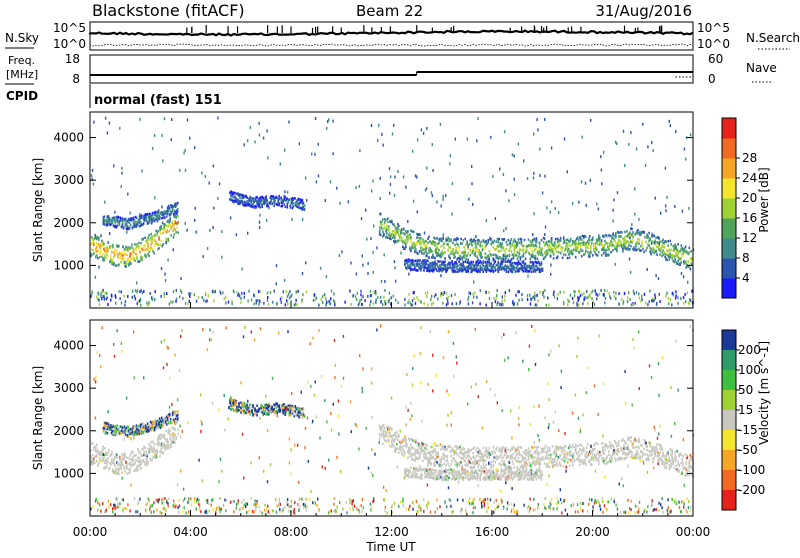 Image resolution: width=800 pixels, height=558 pixels. What do you see at coordinates (114, 96) in the screenshot?
I see `cpid-panel: CPID normal (fast) 151` at bounding box center [114, 96].